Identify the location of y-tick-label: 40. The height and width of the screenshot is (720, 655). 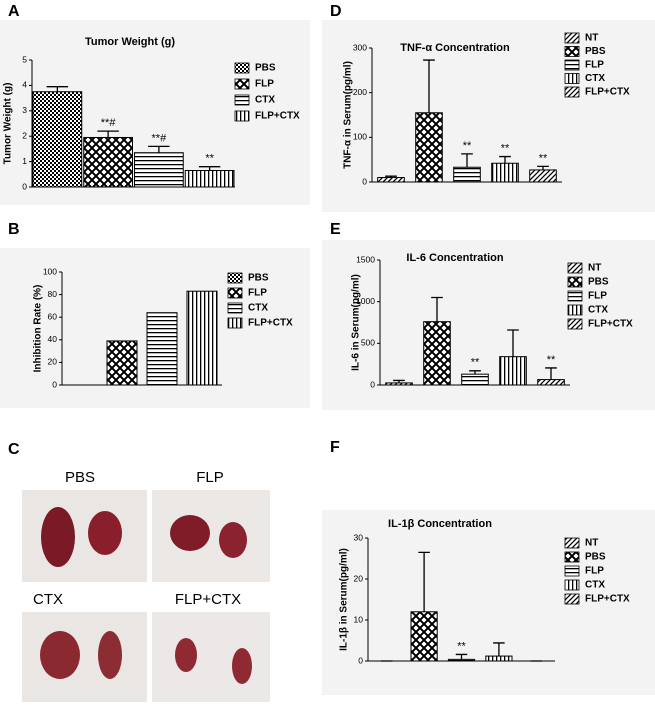
(53, 339).